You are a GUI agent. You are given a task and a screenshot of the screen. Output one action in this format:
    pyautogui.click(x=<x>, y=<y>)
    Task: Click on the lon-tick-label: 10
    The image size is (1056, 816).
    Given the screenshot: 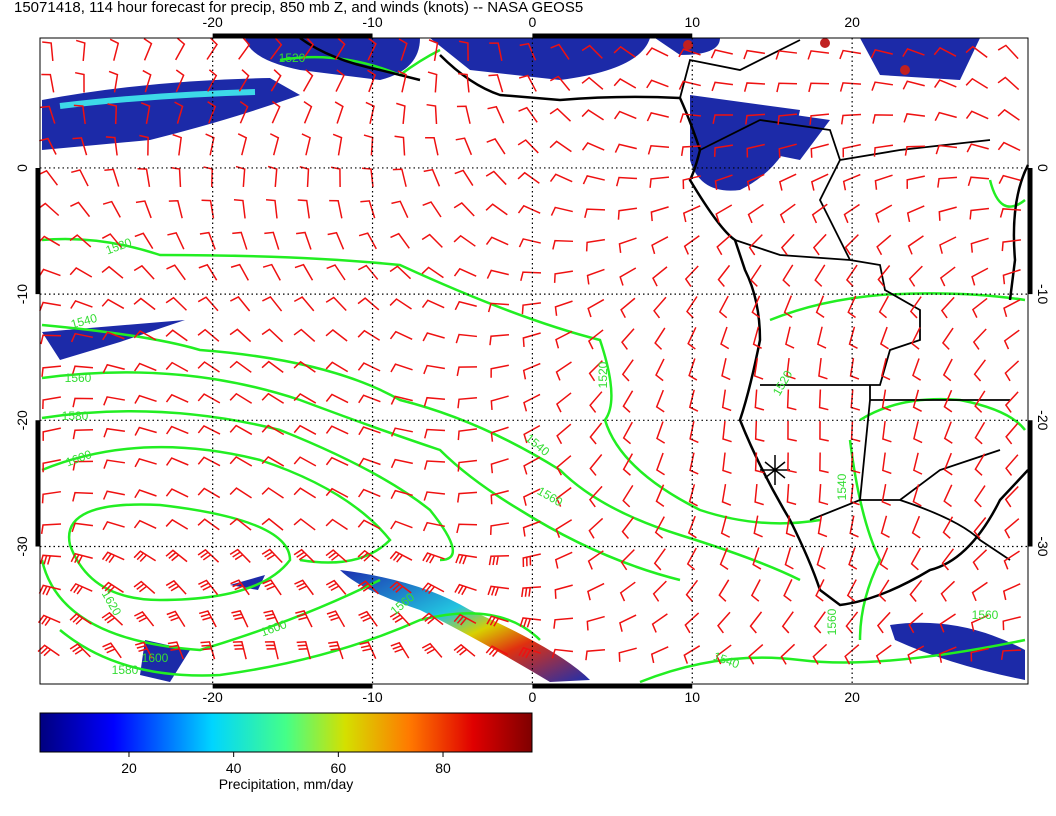 What is the action you would take?
    pyautogui.click(x=692, y=22)
    